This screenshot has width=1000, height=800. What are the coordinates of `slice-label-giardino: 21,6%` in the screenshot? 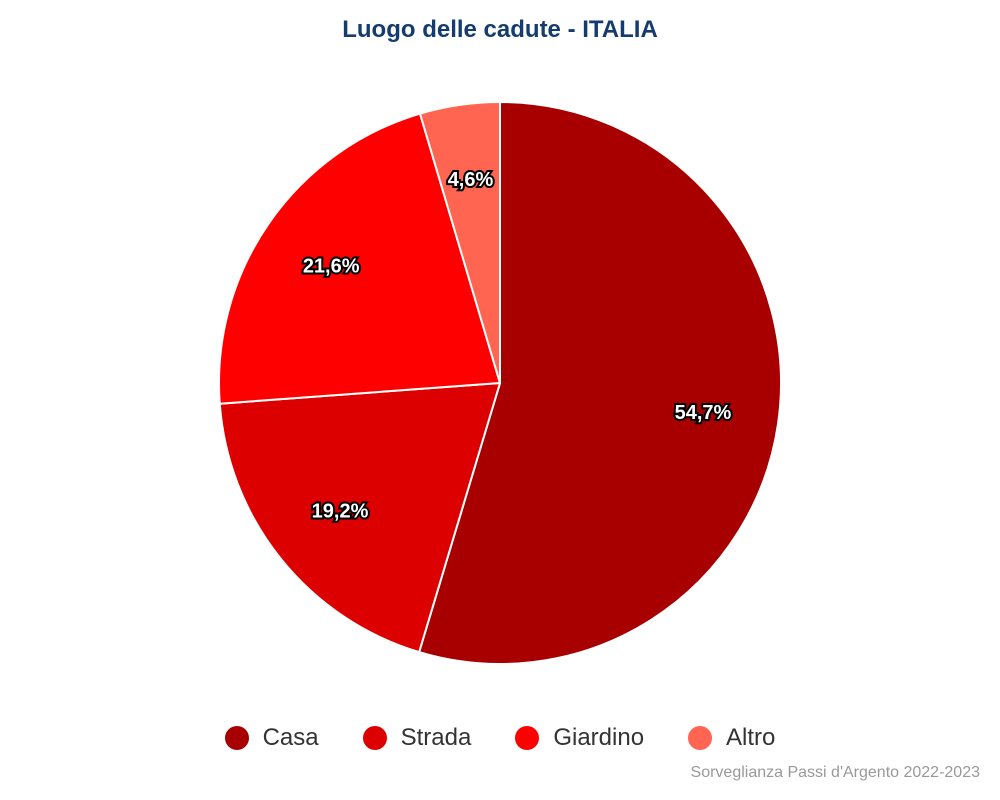 It's located at (331, 266).